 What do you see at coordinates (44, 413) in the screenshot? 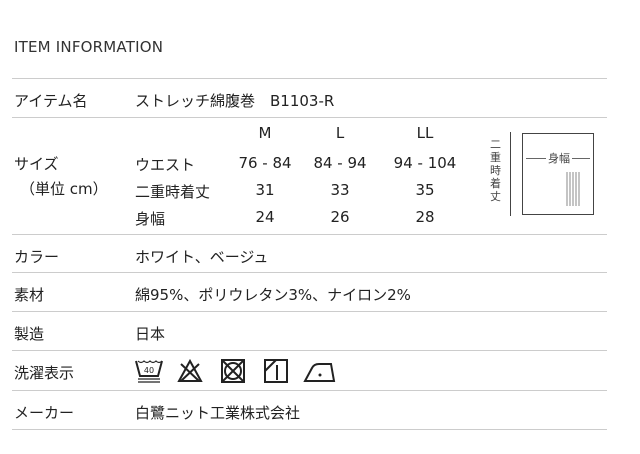
I see `maker-label: メーカー` at bounding box center [44, 413].